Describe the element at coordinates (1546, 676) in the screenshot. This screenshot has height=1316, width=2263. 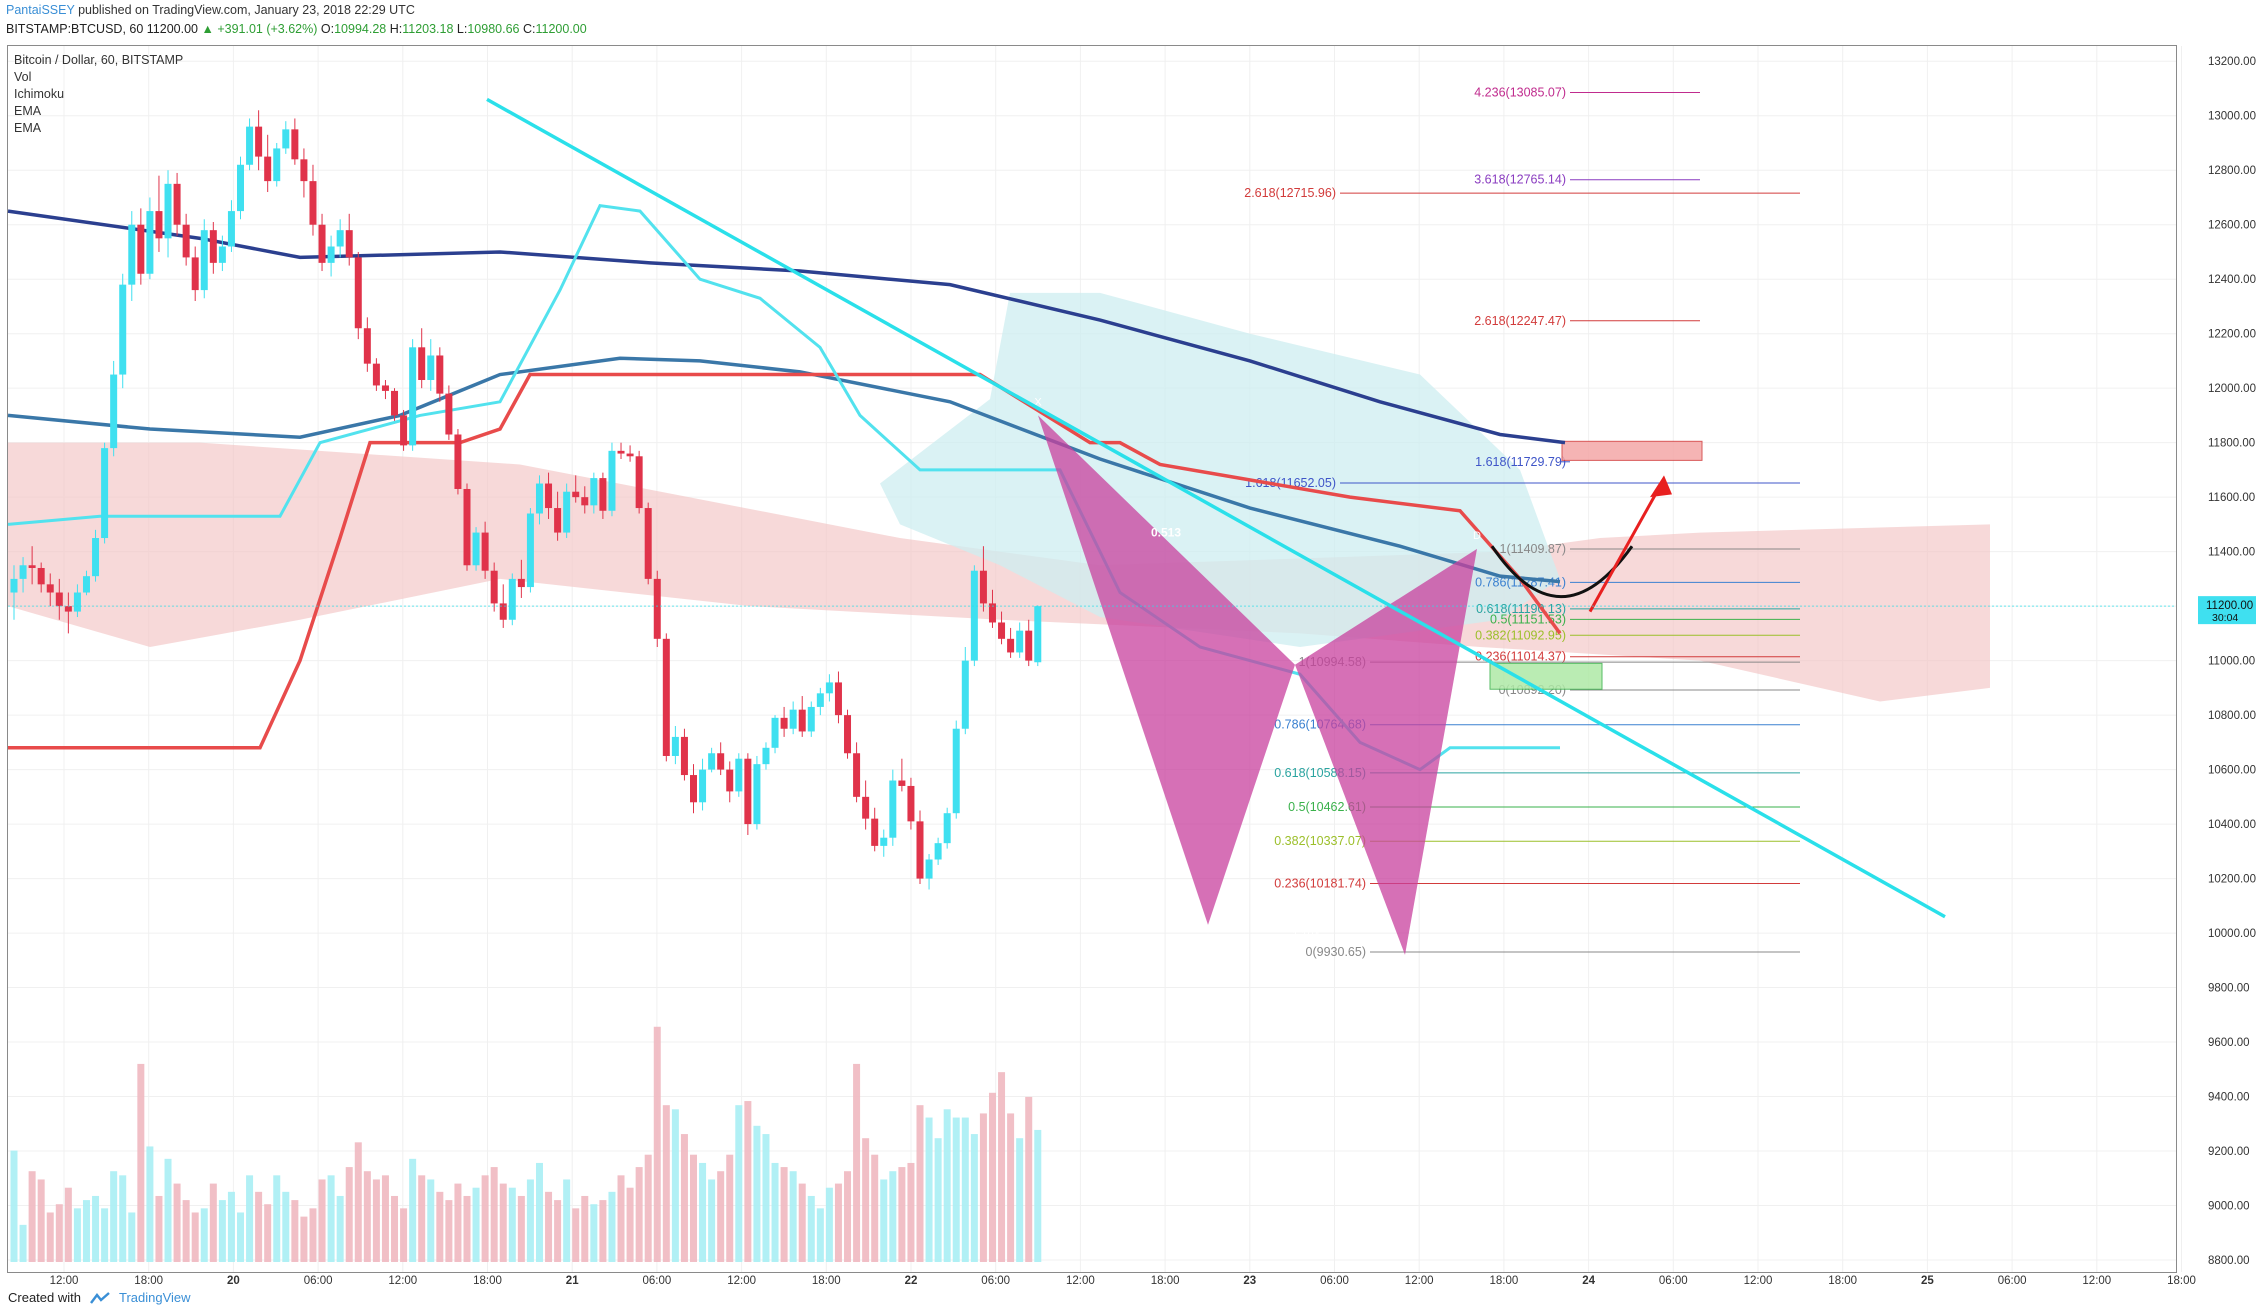
I see `buy-zone` at that location.